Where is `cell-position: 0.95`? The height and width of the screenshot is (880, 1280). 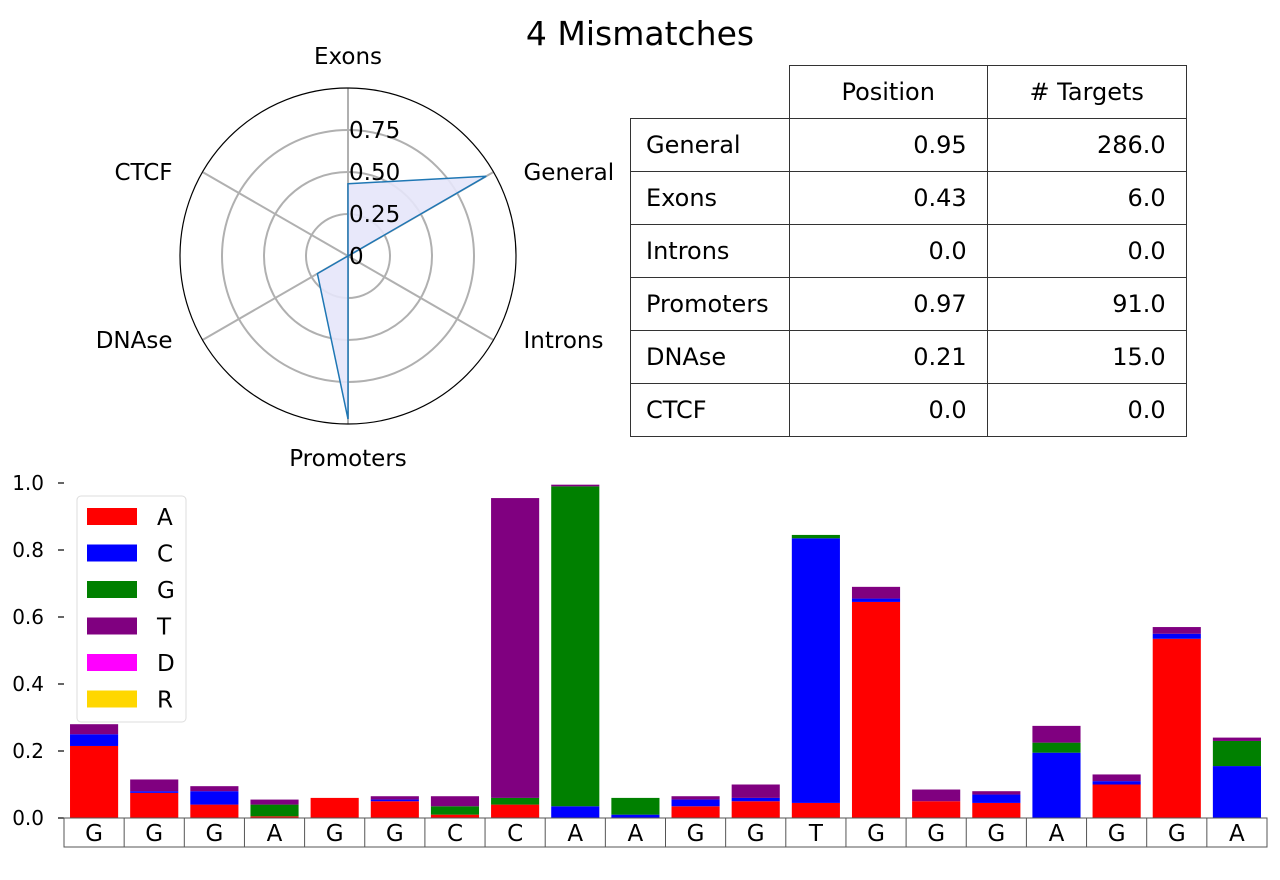
cell-position: 0.95 is located at coordinates (888, 145).